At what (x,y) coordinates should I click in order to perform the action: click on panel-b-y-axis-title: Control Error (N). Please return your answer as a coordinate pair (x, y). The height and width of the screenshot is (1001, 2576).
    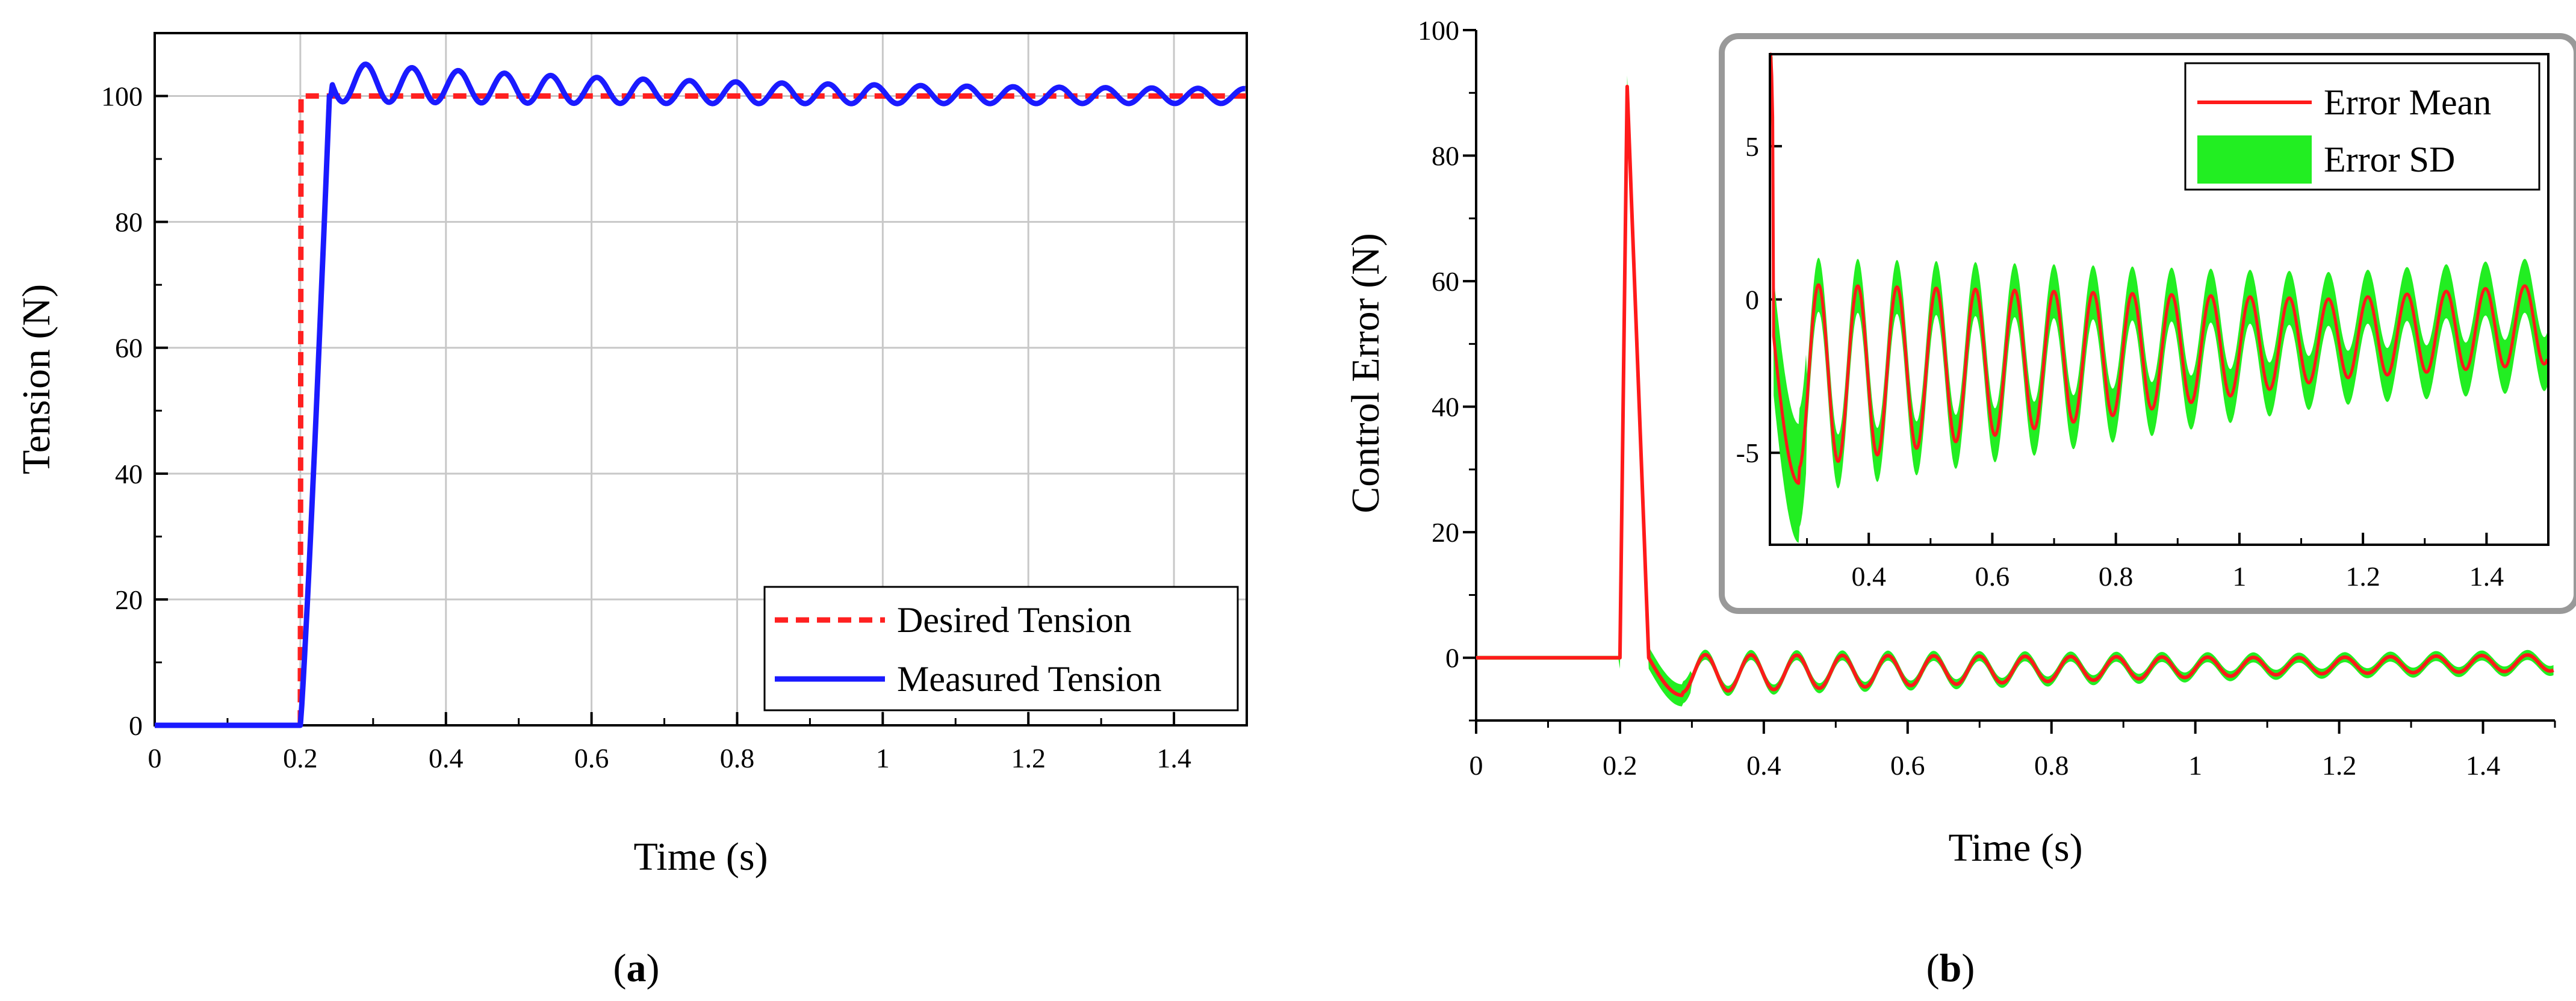
    Looking at the image, I should click on (1366, 373).